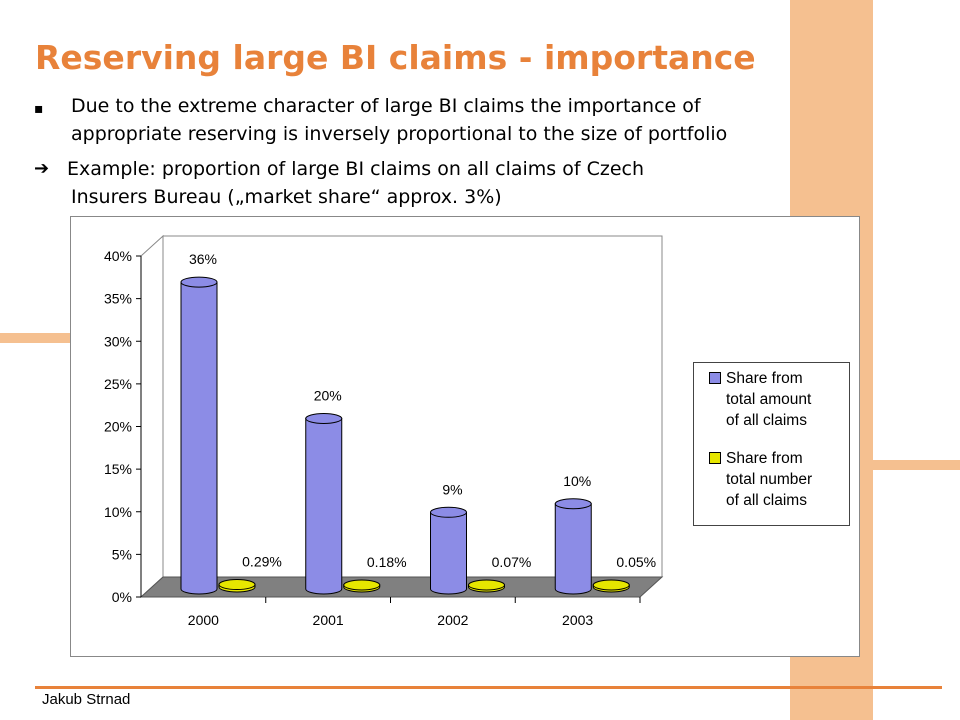  Describe the element at coordinates (764, 458) in the screenshot. I see `legend-number-line-1: Share from` at that location.